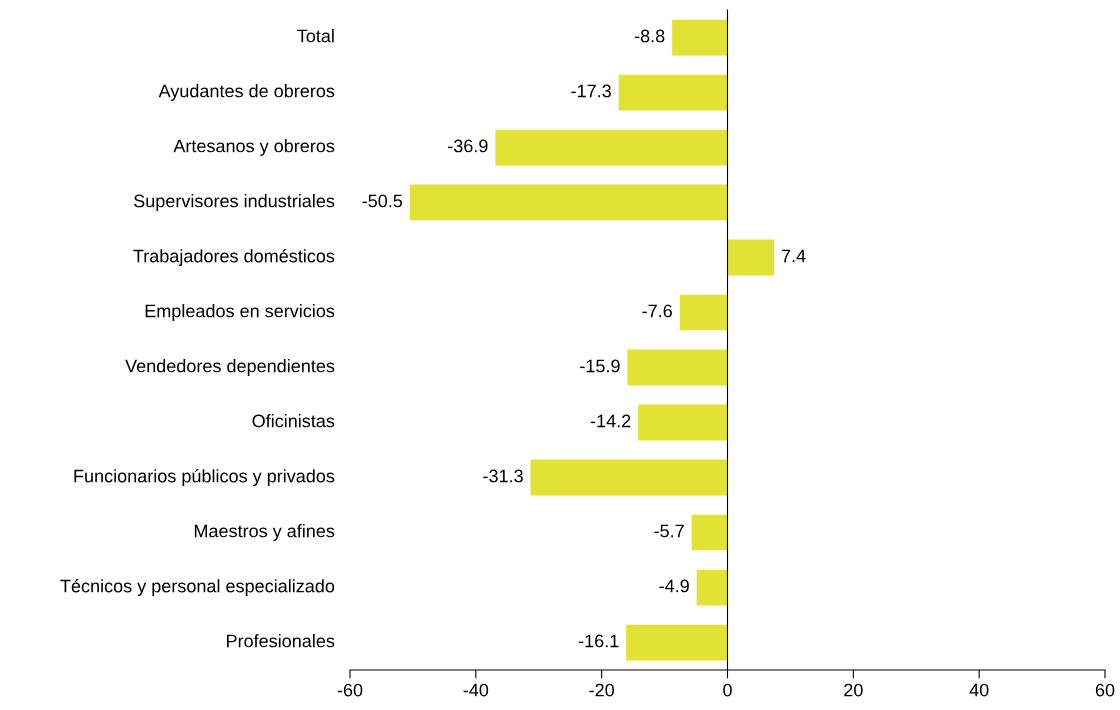 This screenshot has width=1120, height=710. I want to click on y-tick-label: Oficinistas, so click(293, 421).